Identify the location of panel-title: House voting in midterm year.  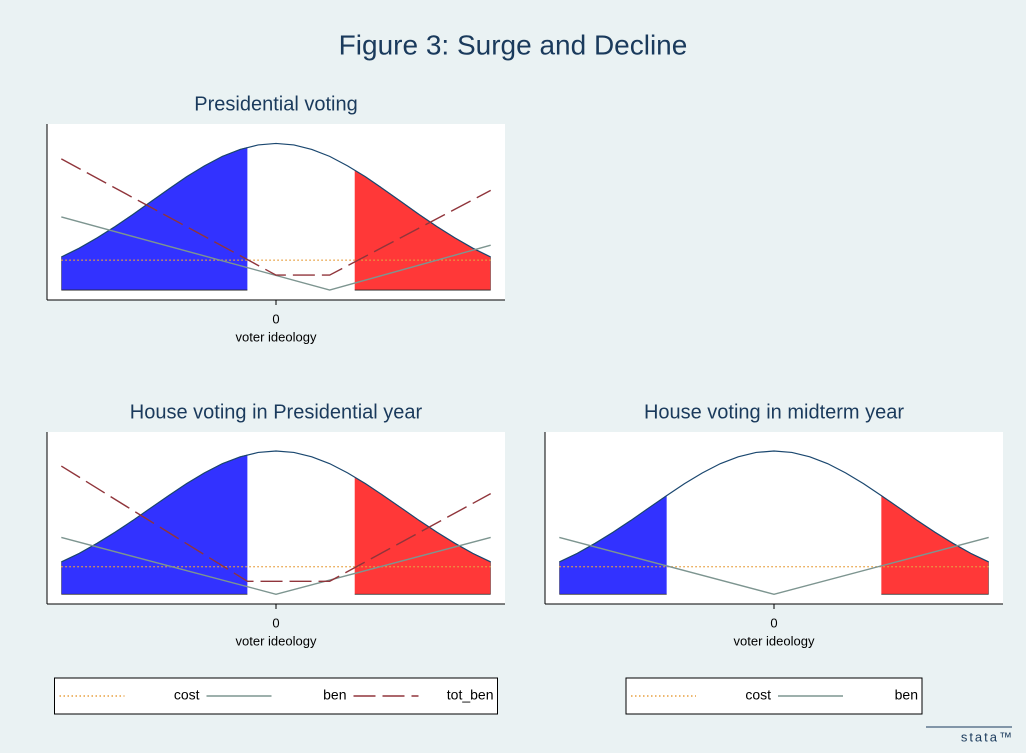
(774, 412).